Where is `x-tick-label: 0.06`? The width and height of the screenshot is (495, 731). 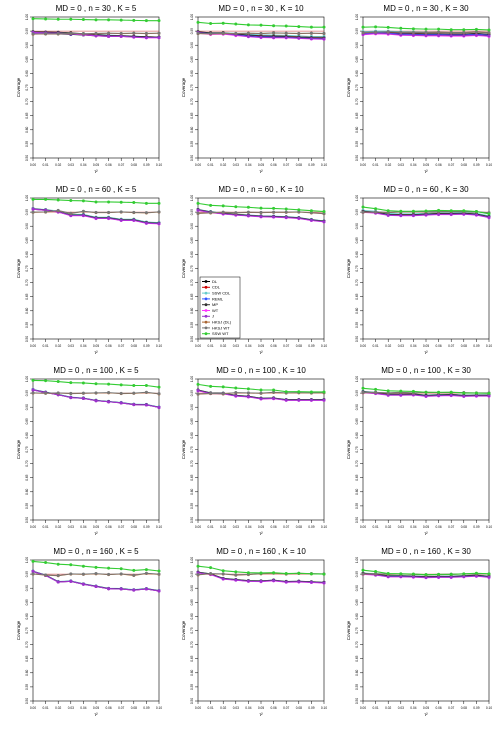 x-tick-label: 0.06 is located at coordinates (438, 346).